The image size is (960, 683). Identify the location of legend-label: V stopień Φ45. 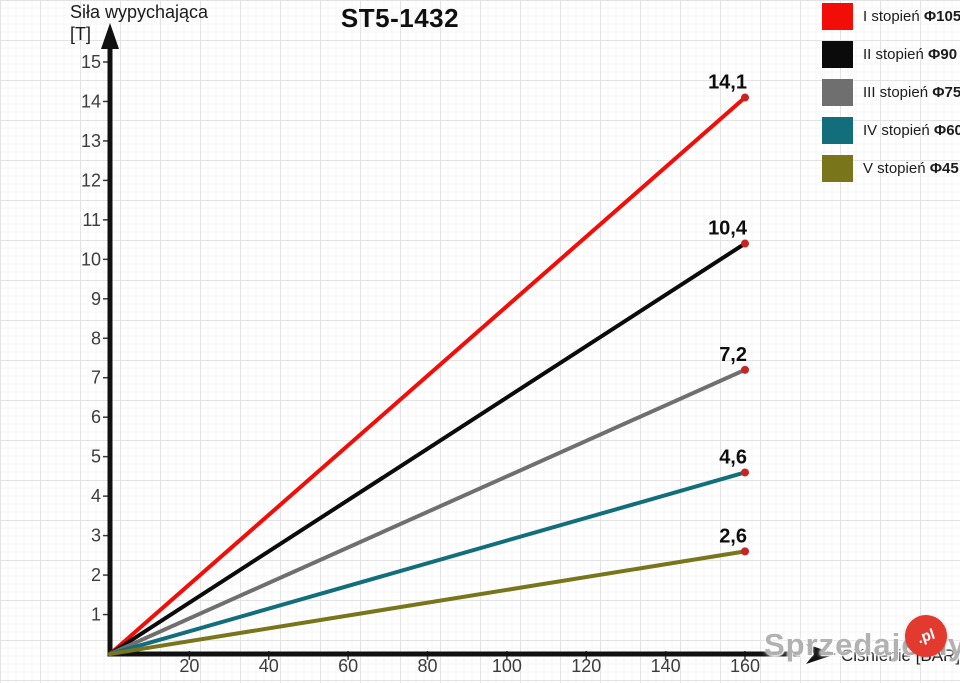
(911, 168).